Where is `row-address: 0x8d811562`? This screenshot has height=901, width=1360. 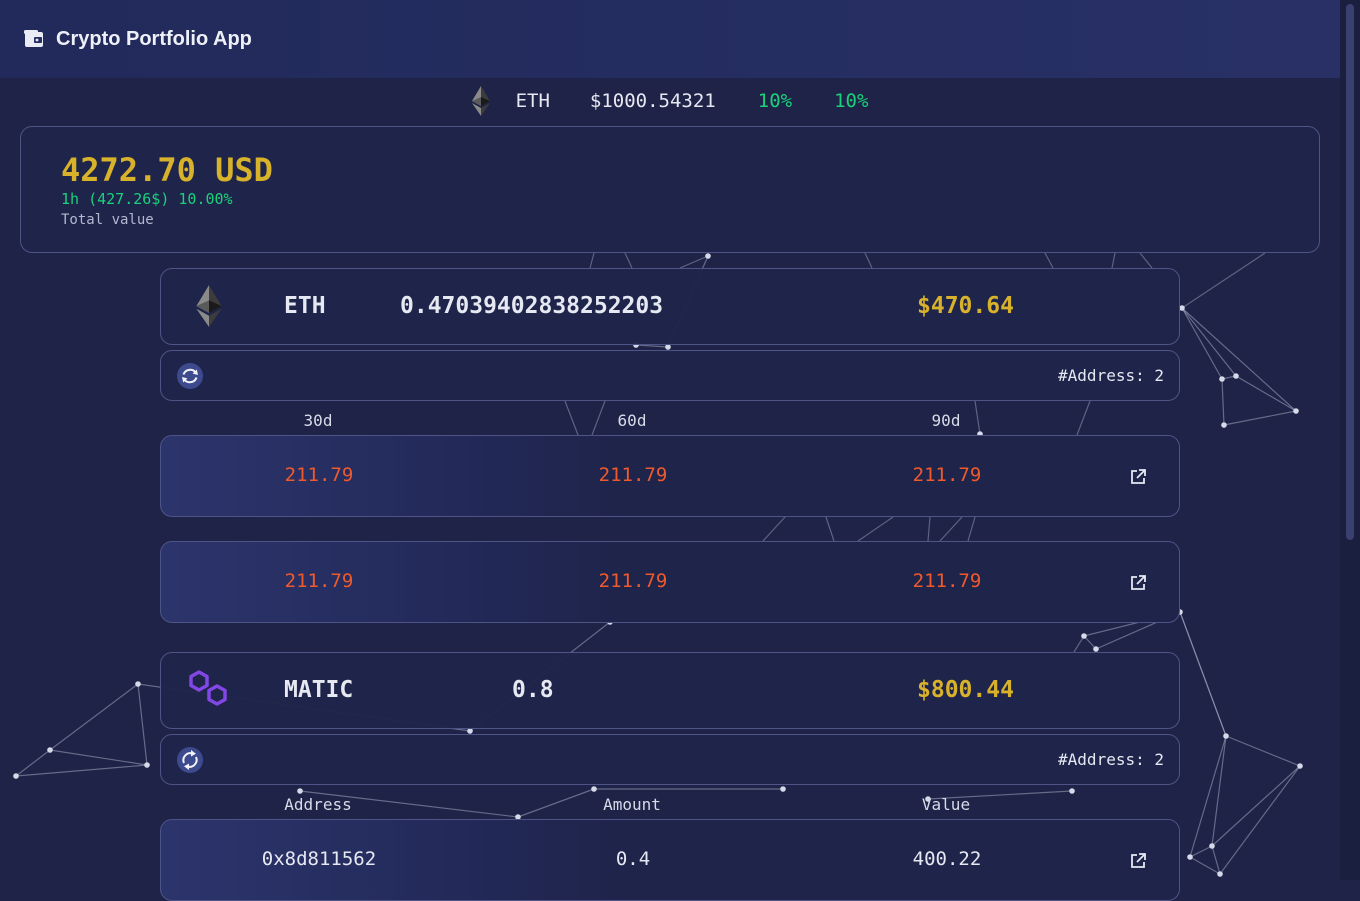
row-address: 0x8d811562 is located at coordinates (319, 859).